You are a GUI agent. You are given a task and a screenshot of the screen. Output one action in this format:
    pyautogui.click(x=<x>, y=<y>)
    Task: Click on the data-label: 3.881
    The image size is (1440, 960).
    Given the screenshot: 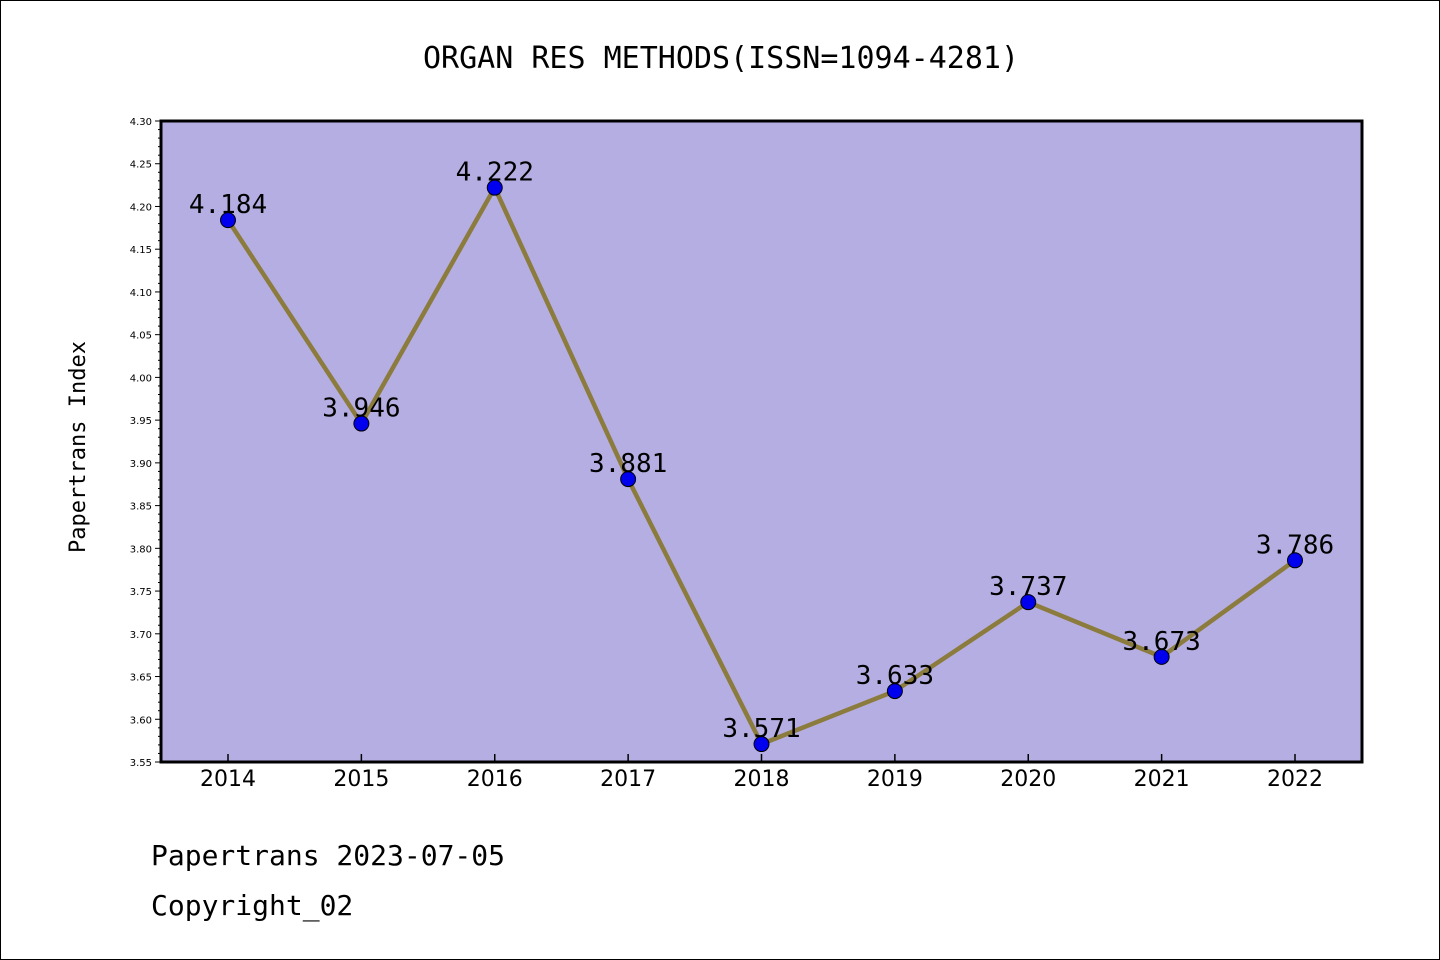 What is the action you would take?
    pyautogui.click(x=628, y=464)
    